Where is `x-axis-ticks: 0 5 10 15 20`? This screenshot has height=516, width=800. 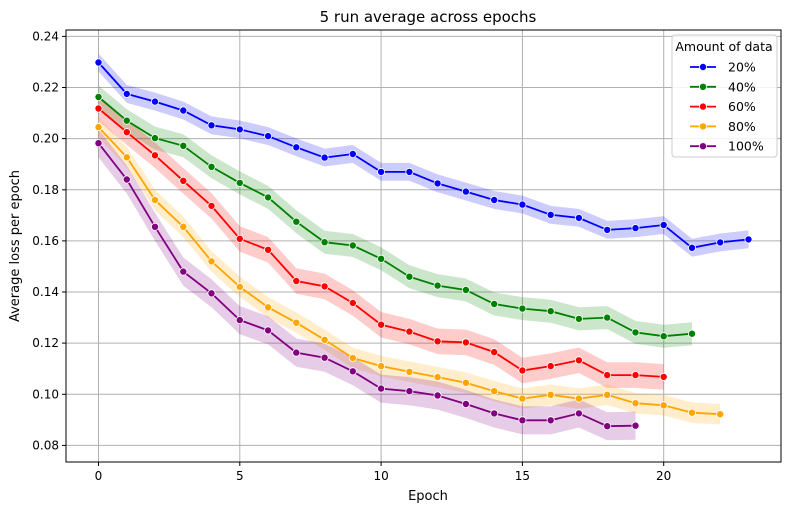
x-axis-ticks: 0 5 10 15 20 is located at coordinates (383, 472).